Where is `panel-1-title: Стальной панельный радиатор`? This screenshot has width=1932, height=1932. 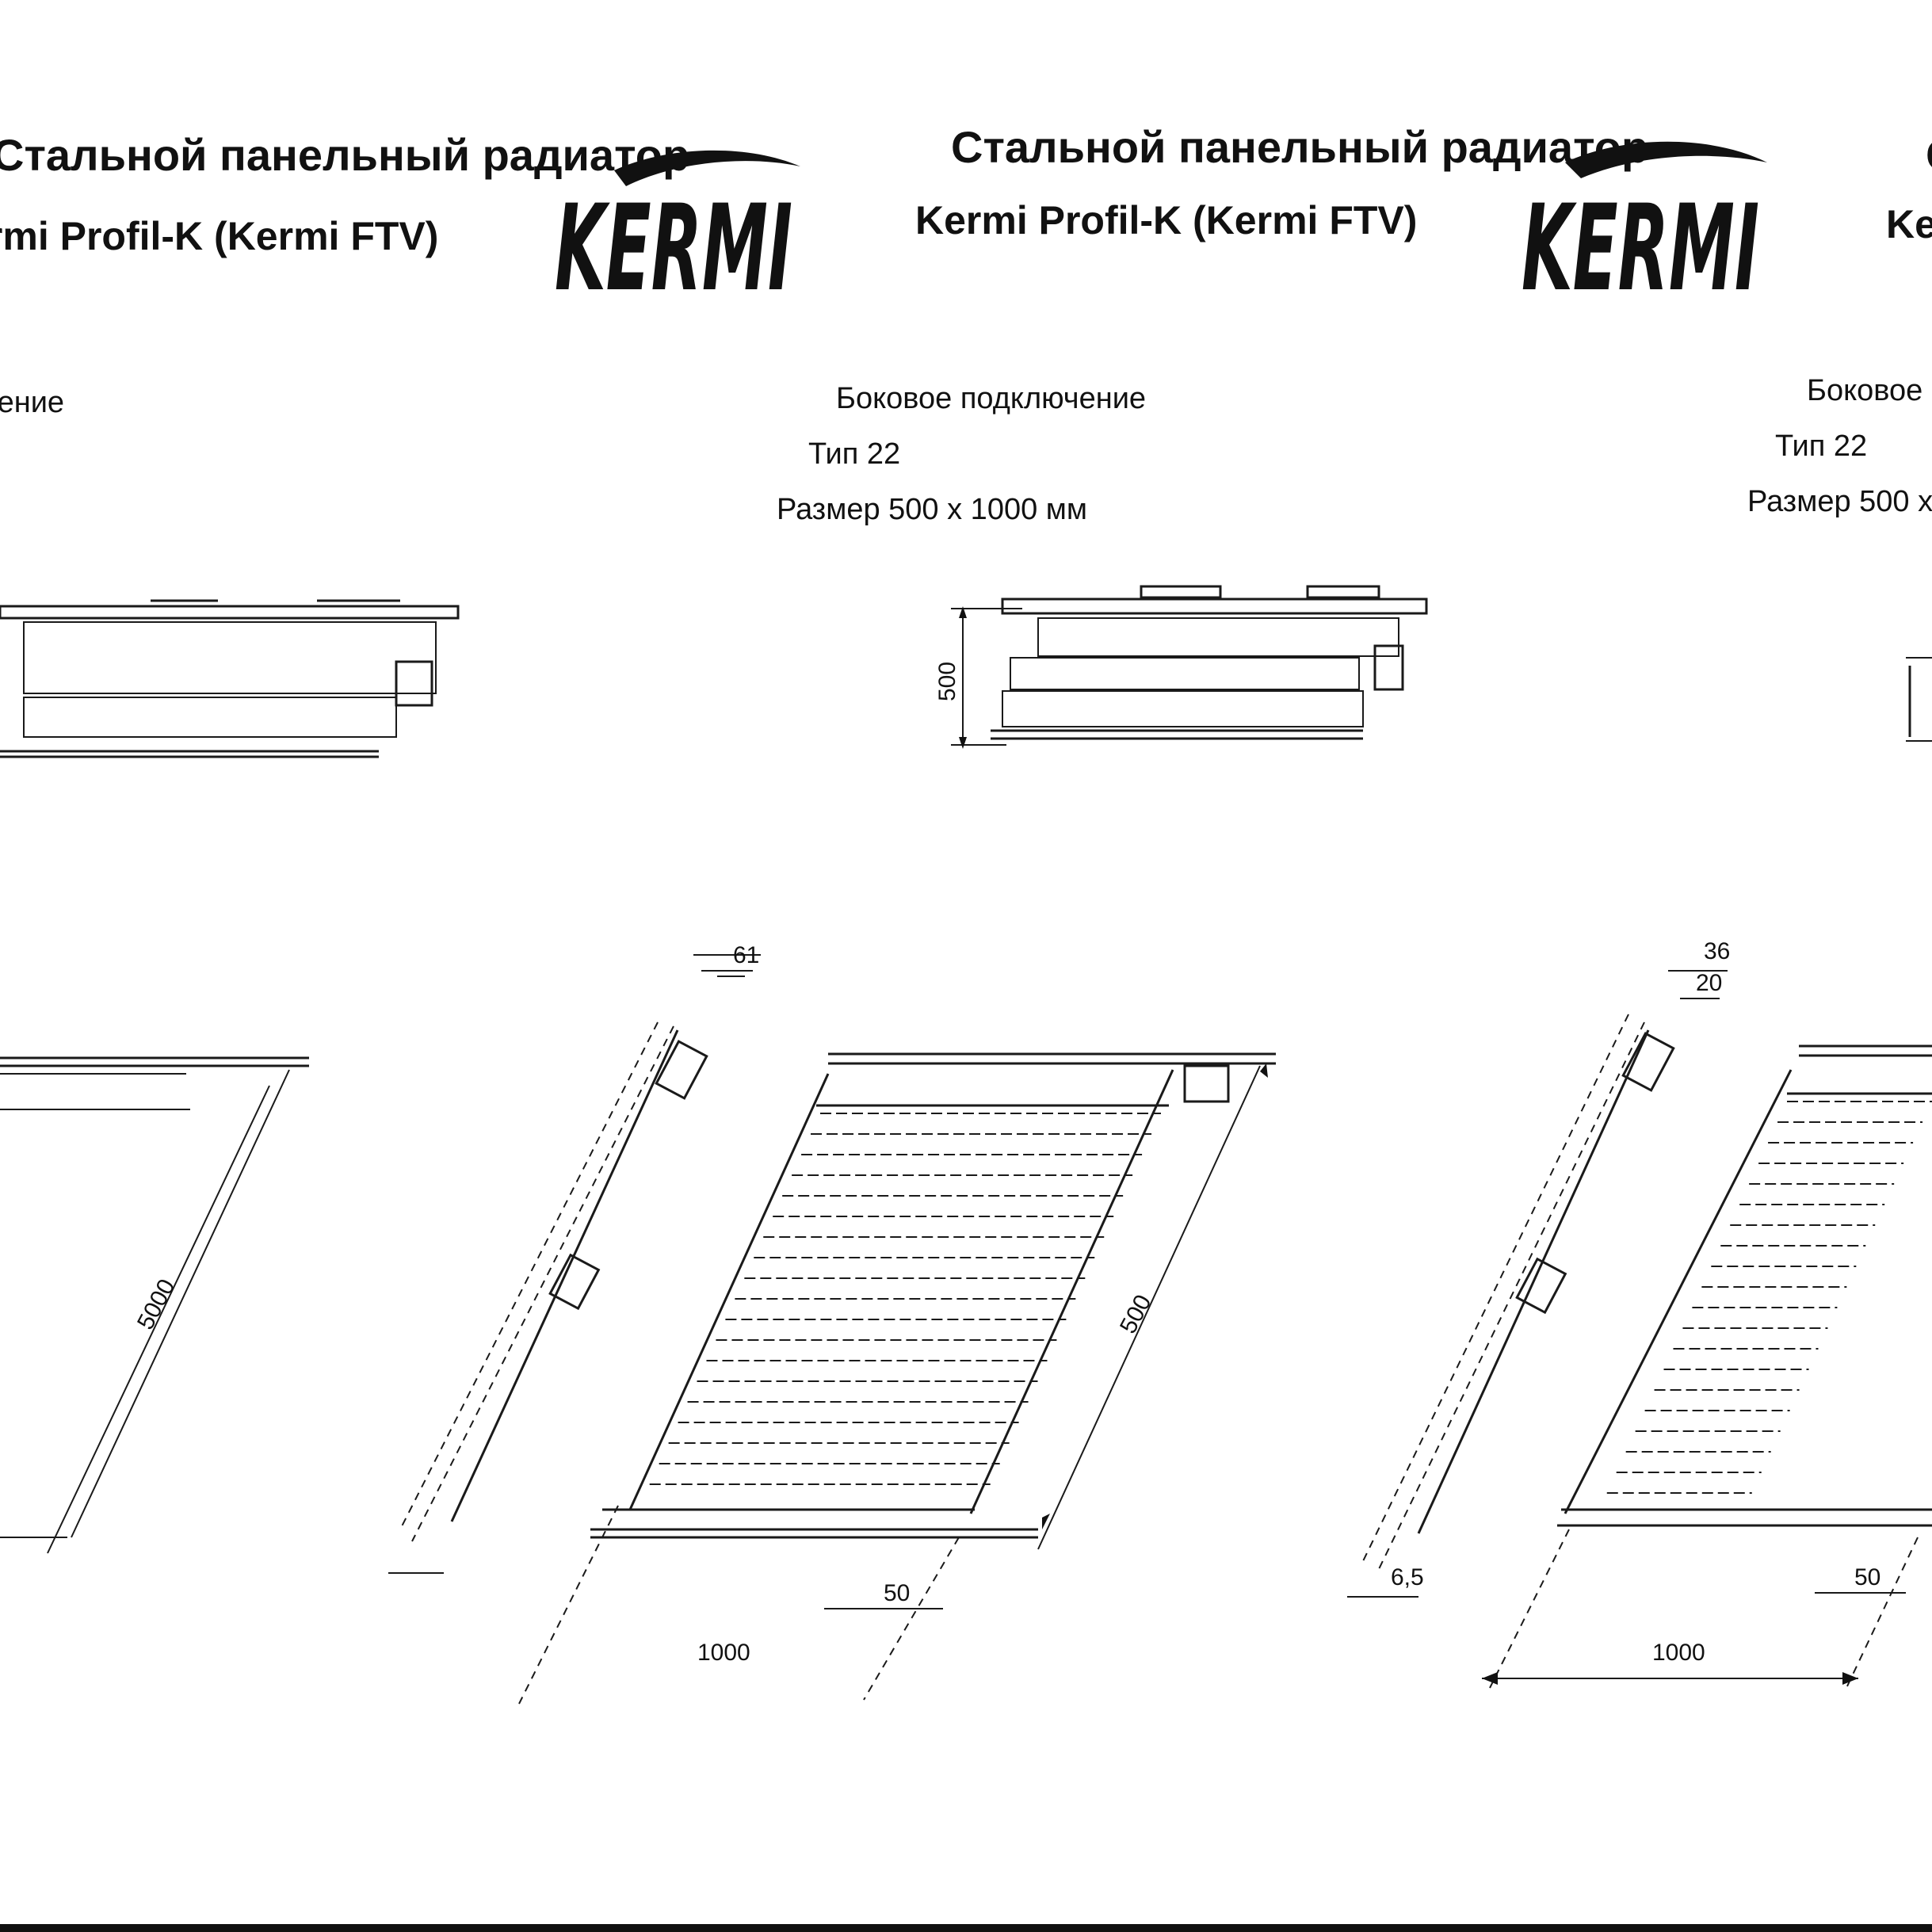
panel-1-title: Стальной панельный радиатор is located at coordinates (1299, 147).